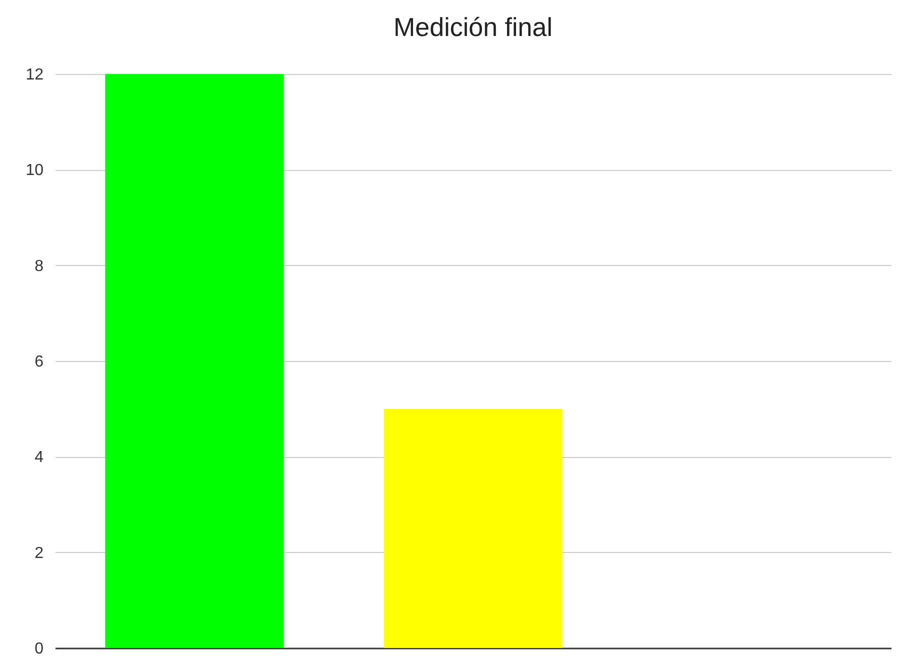 This screenshot has height=661, width=921. Describe the element at coordinates (35, 75) in the screenshot. I see `y-tick-label: 12` at that location.